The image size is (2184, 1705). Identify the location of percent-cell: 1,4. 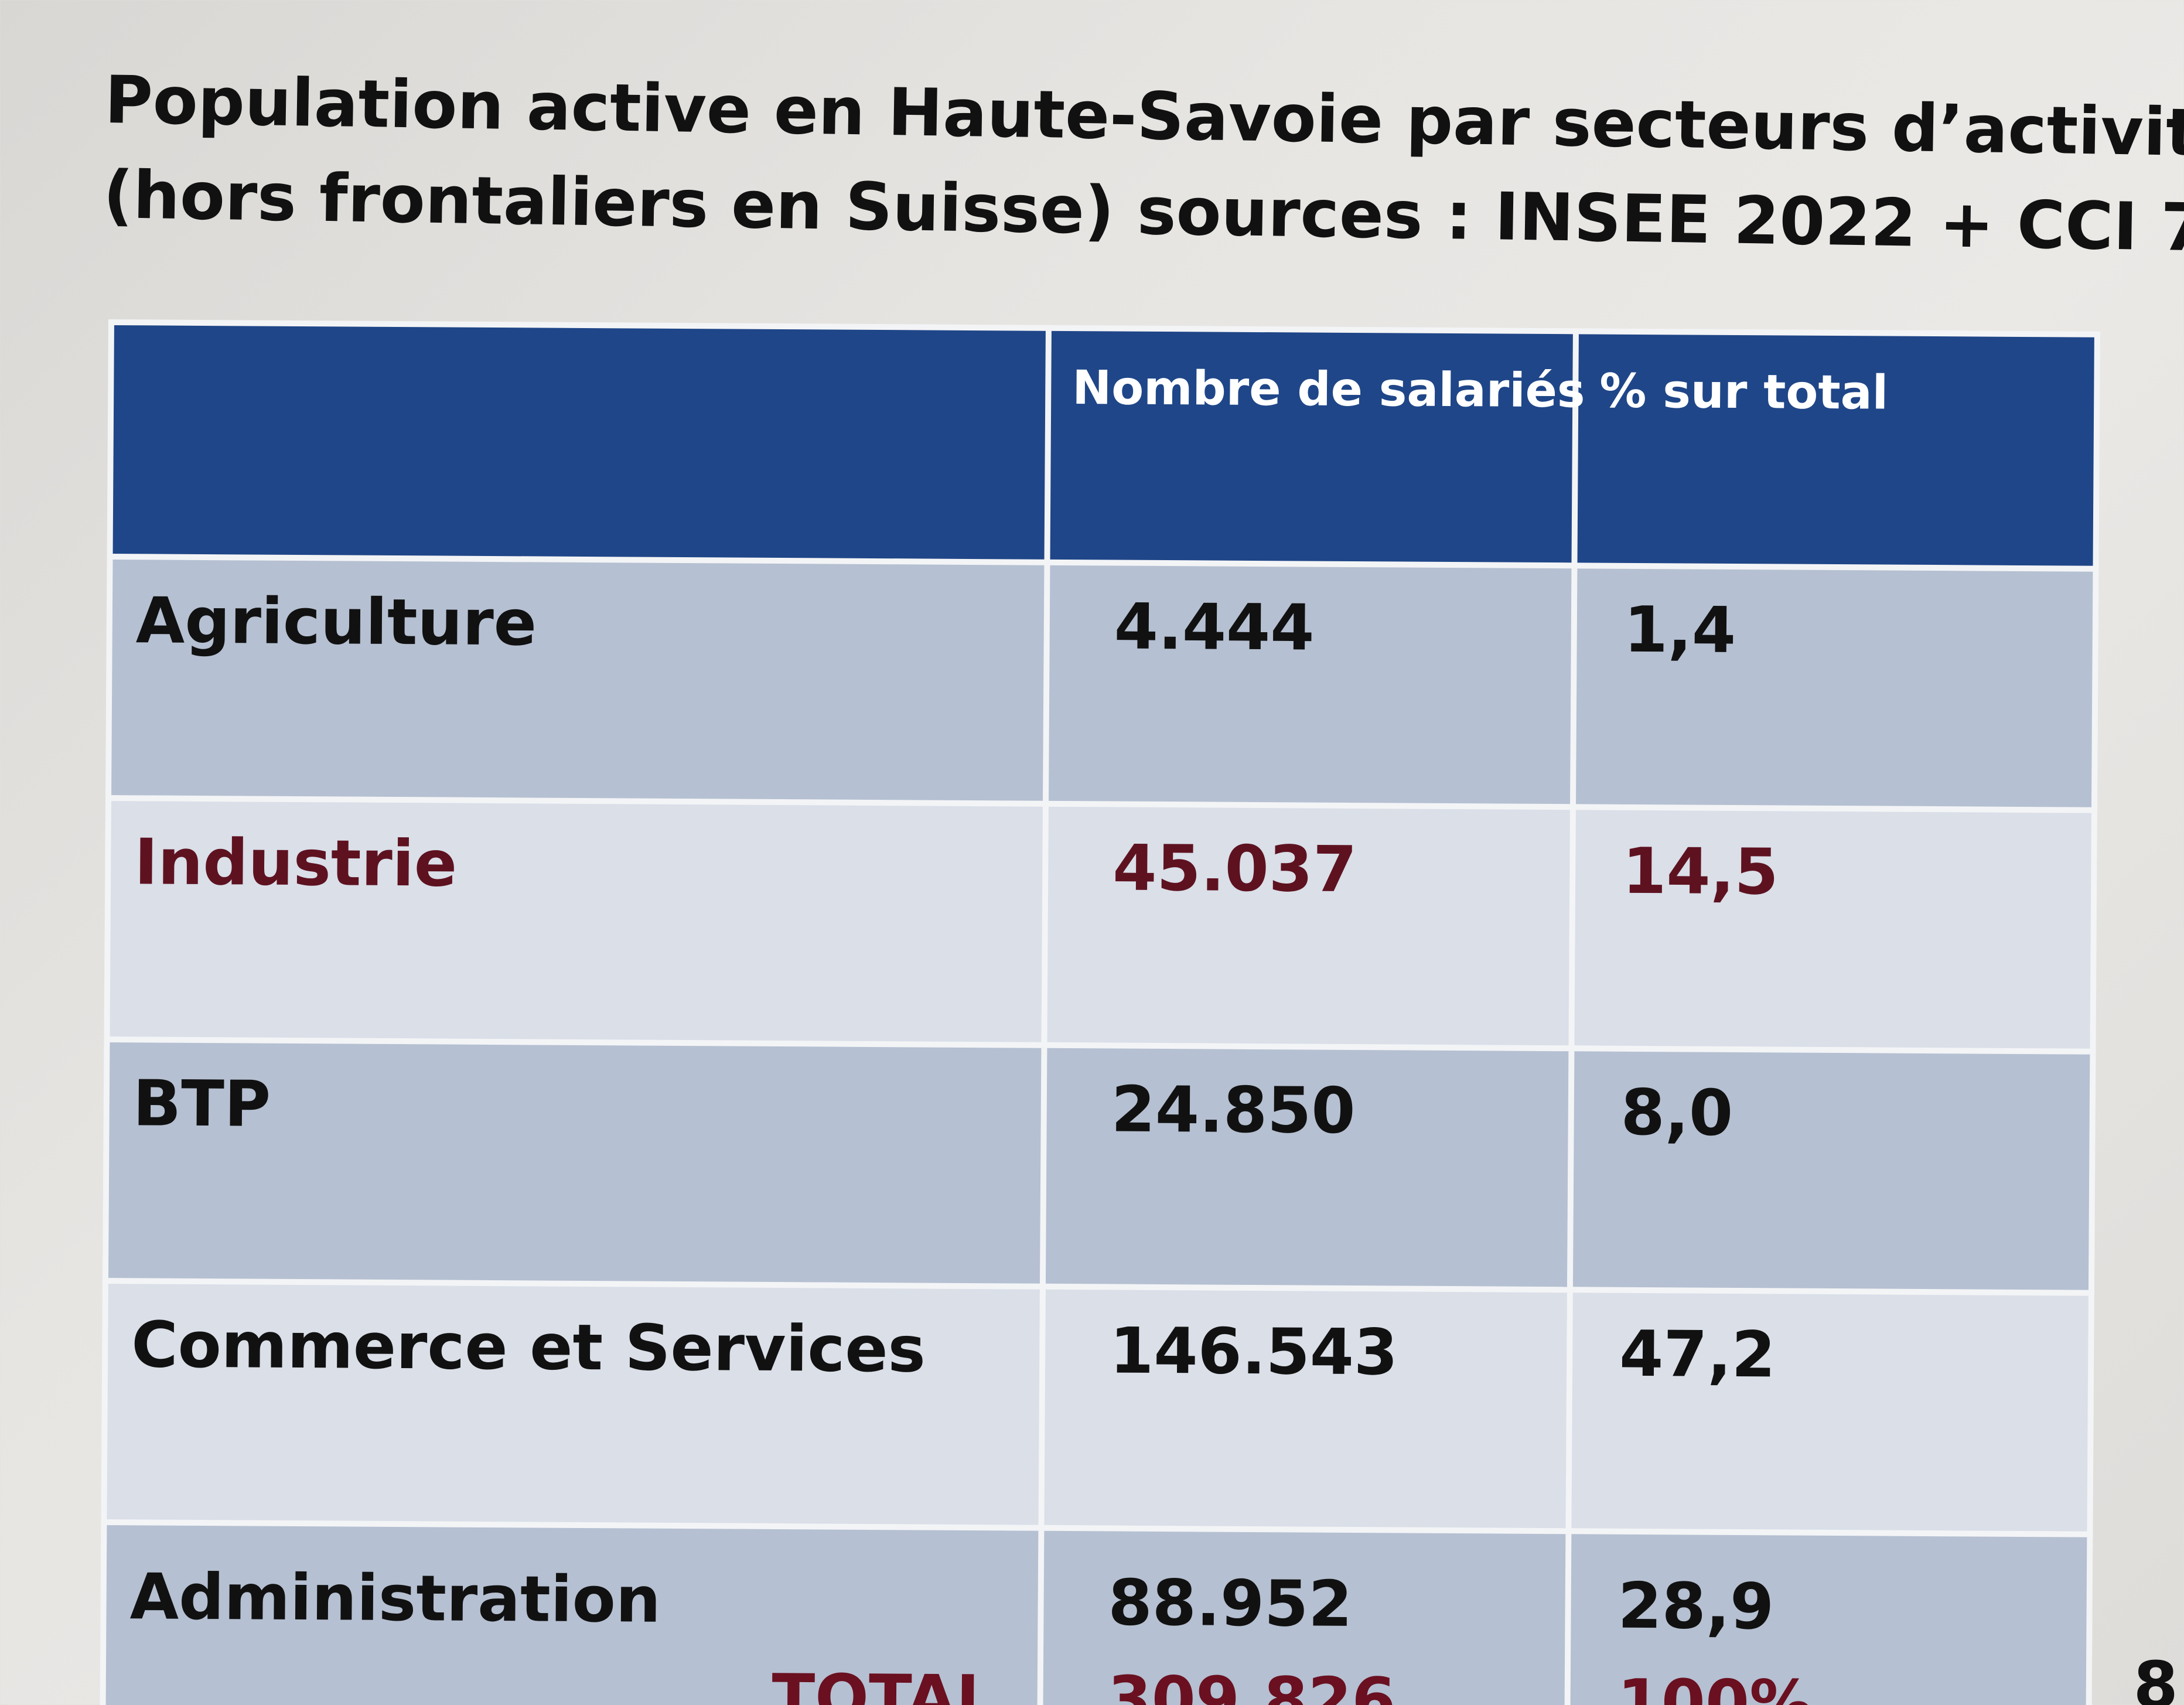
(1834, 688).